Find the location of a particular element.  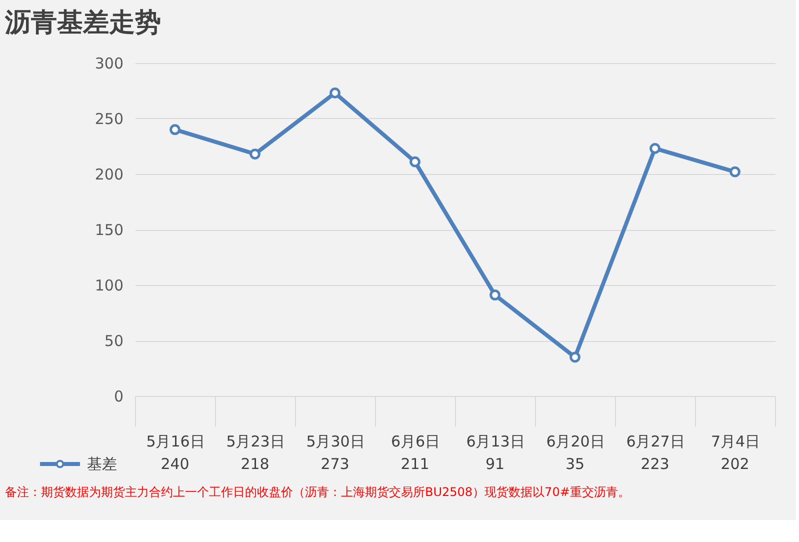

data-label: 218 is located at coordinates (255, 464).